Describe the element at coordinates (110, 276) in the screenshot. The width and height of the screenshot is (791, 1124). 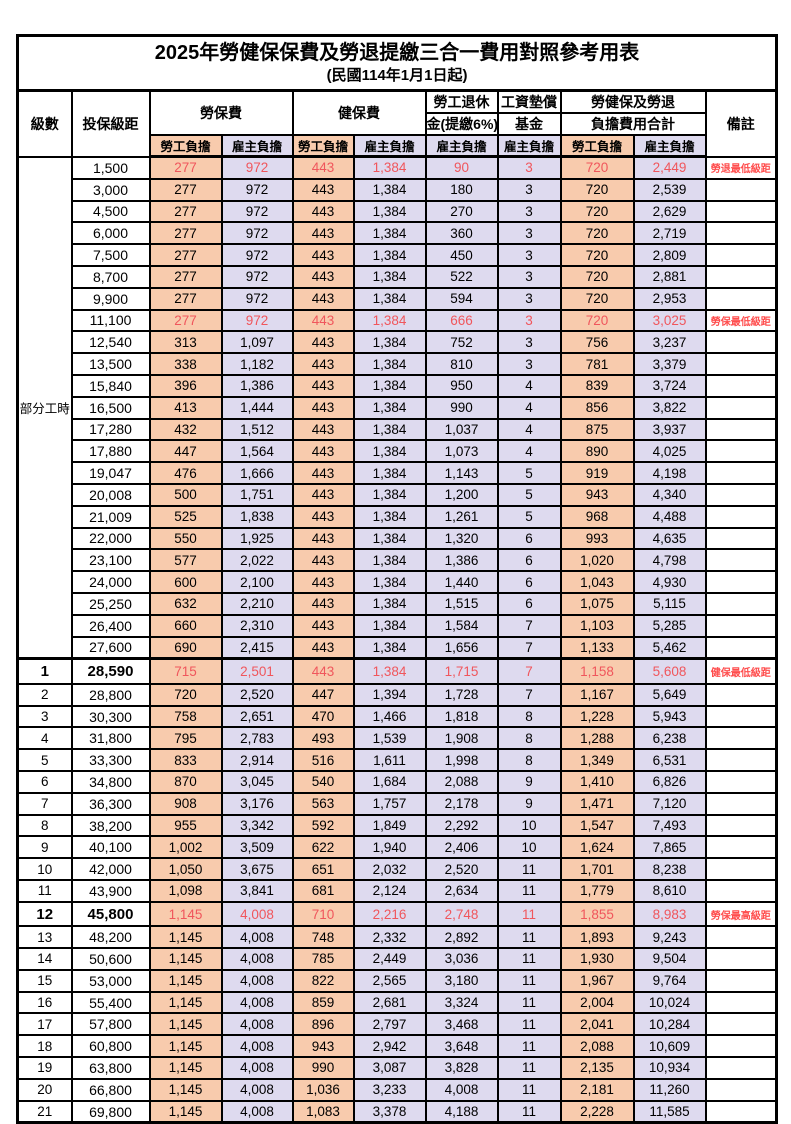
I see `bracket-cell: 8,700` at that location.